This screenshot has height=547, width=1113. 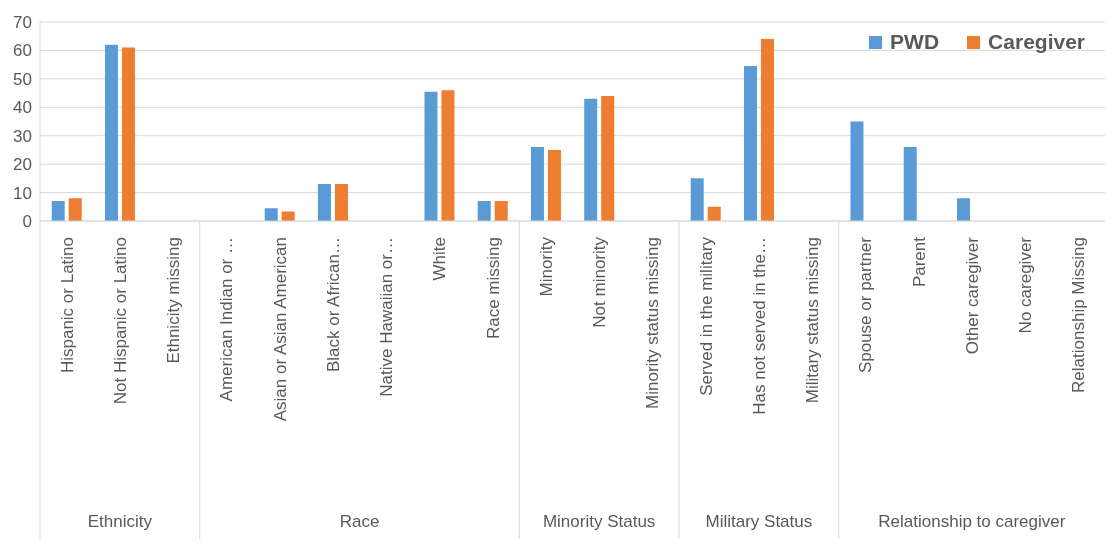 I want to click on x-tick-label: No caregiver, so click(x=1026, y=285).